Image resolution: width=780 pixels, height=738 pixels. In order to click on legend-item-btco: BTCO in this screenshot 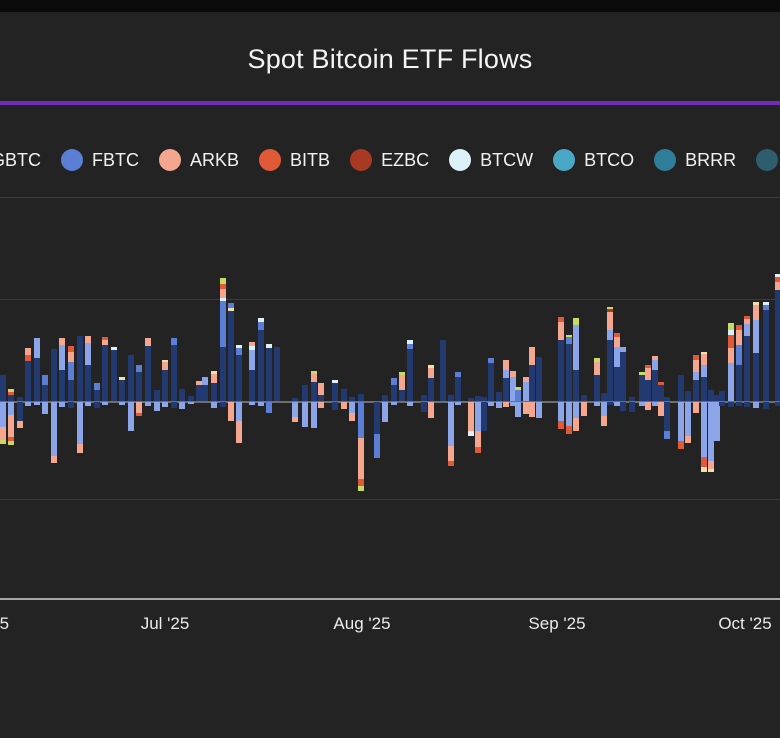, I will do `click(593, 160)`.